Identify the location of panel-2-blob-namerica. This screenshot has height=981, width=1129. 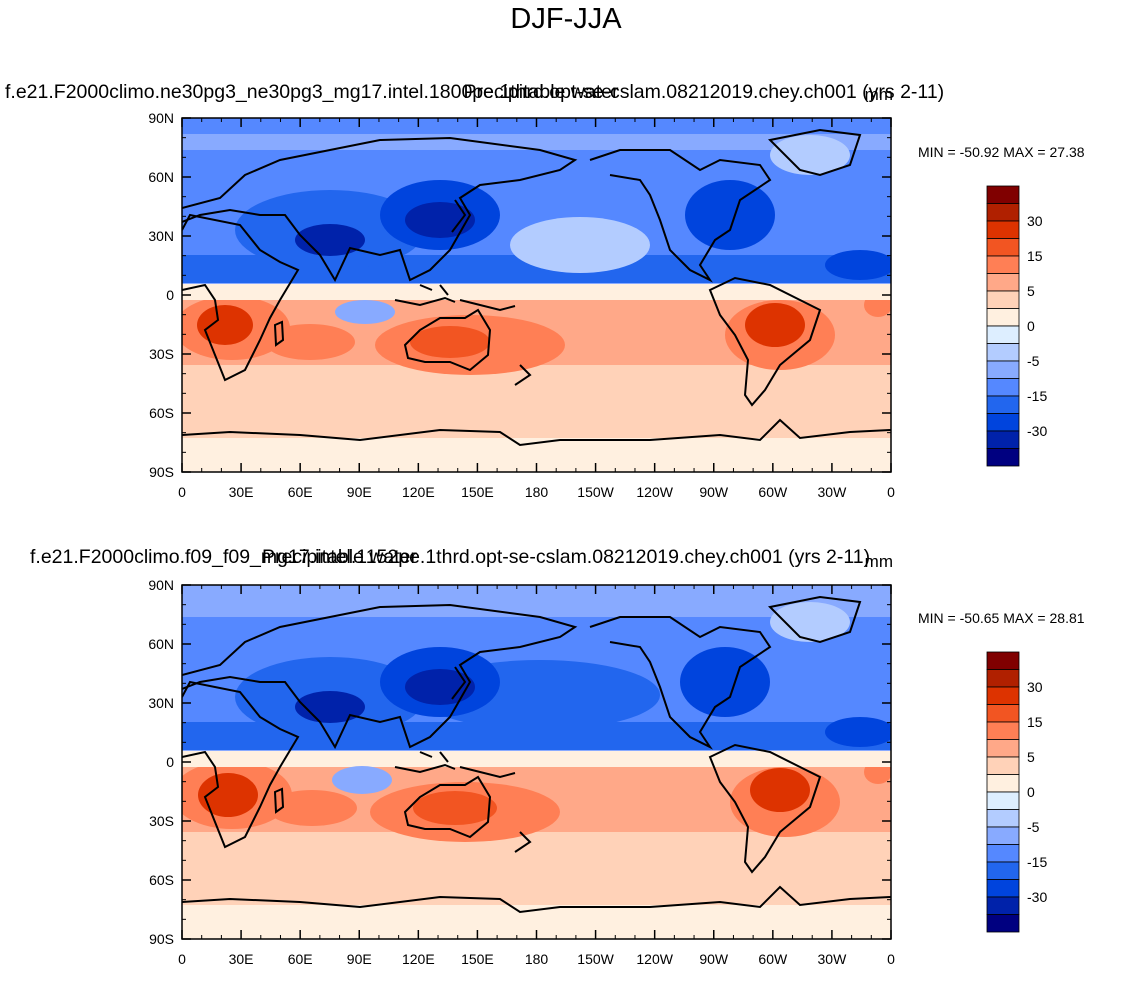
(725, 682).